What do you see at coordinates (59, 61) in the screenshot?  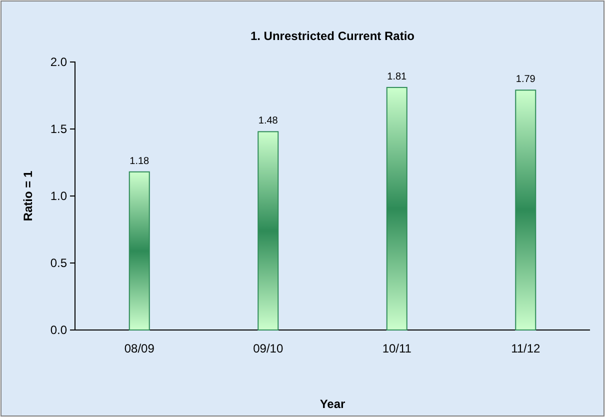 I see `y-tick-label: 2.0` at bounding box center [59, 61].